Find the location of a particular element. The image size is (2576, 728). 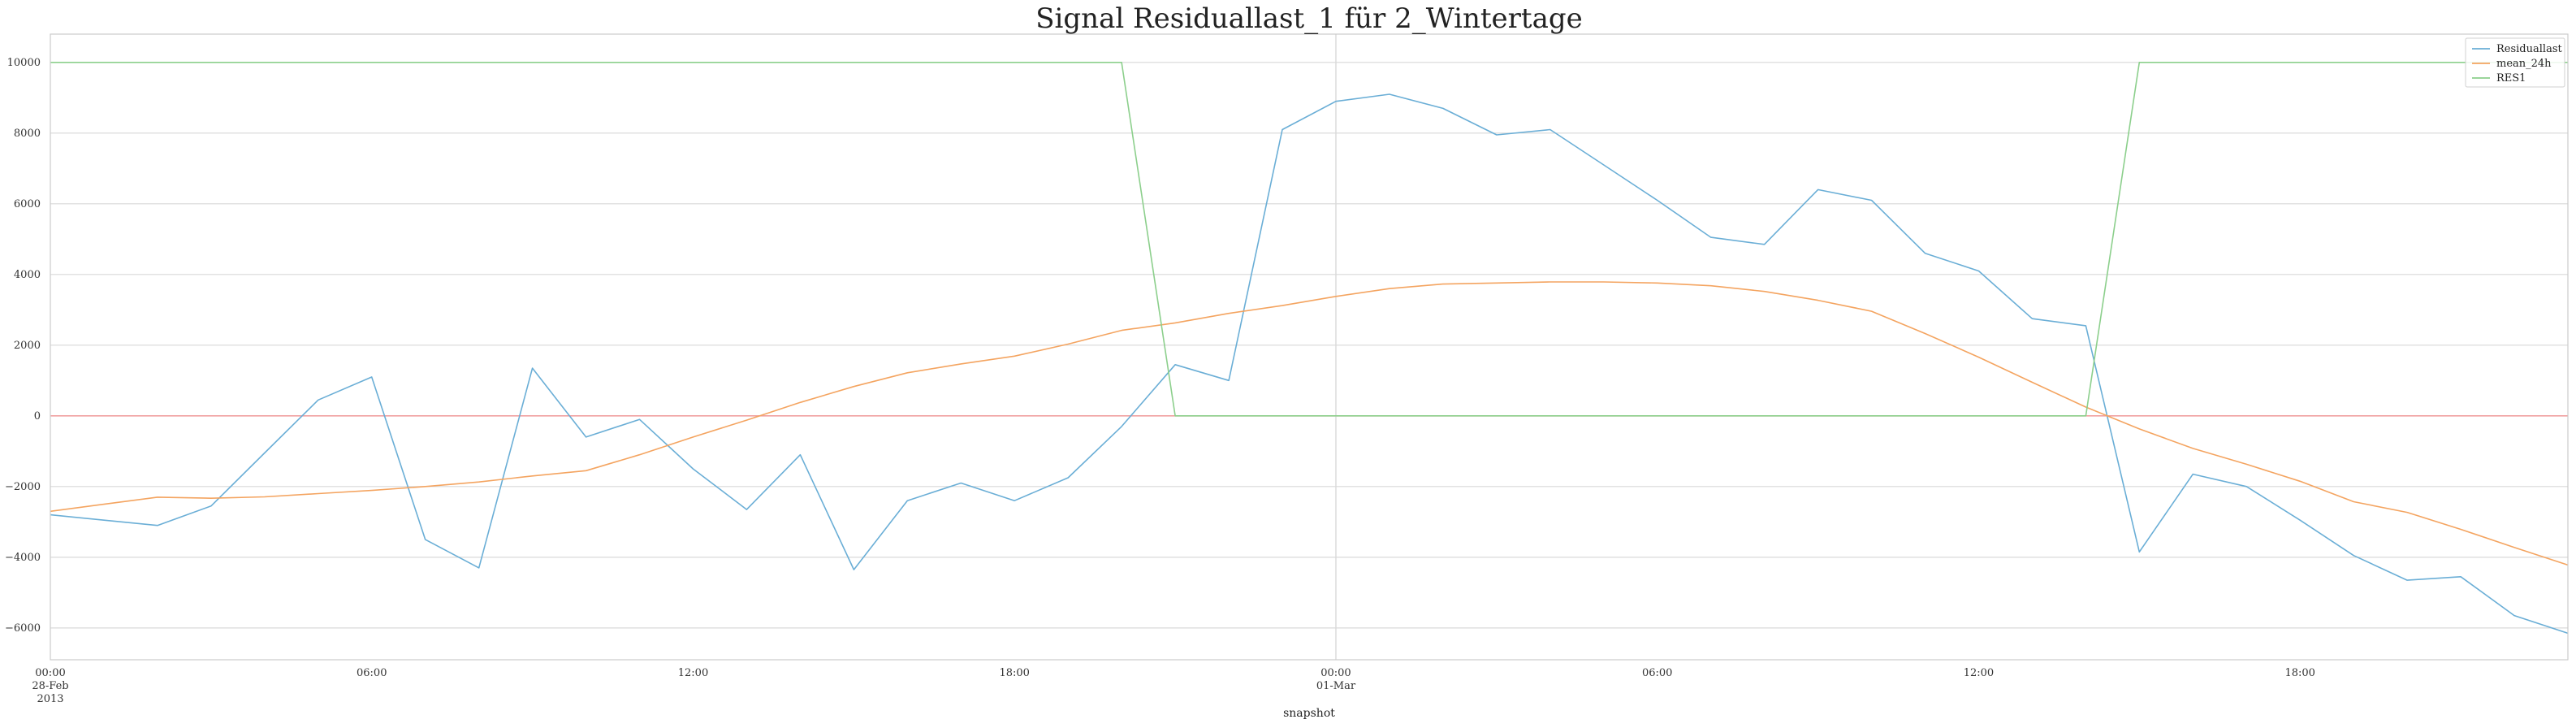

y-tick-label: −2000 is located at coordinates (23, 487).